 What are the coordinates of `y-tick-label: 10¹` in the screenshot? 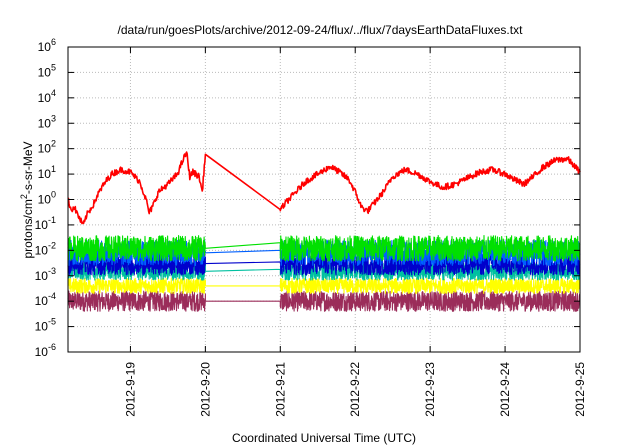 It's located at (47, 172).